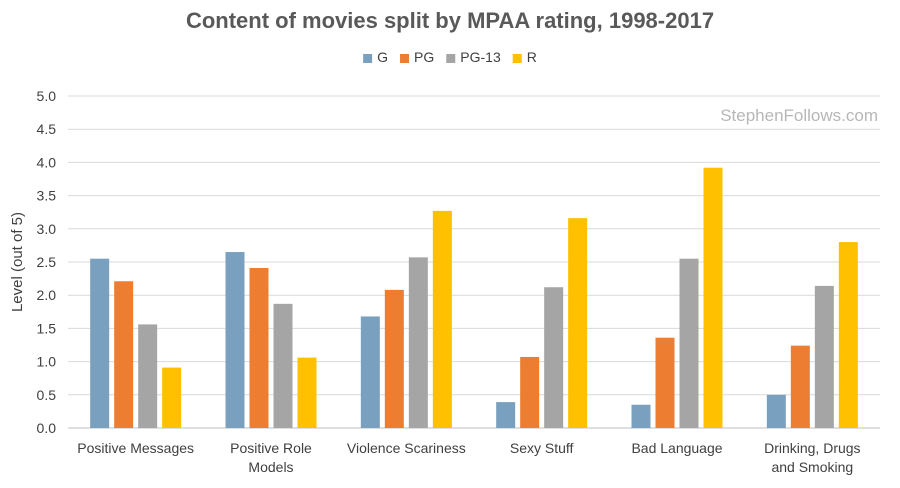 This screenshot has height=488, width=900. I want to click on y-tick-label: 2.5, so click(47, 262).